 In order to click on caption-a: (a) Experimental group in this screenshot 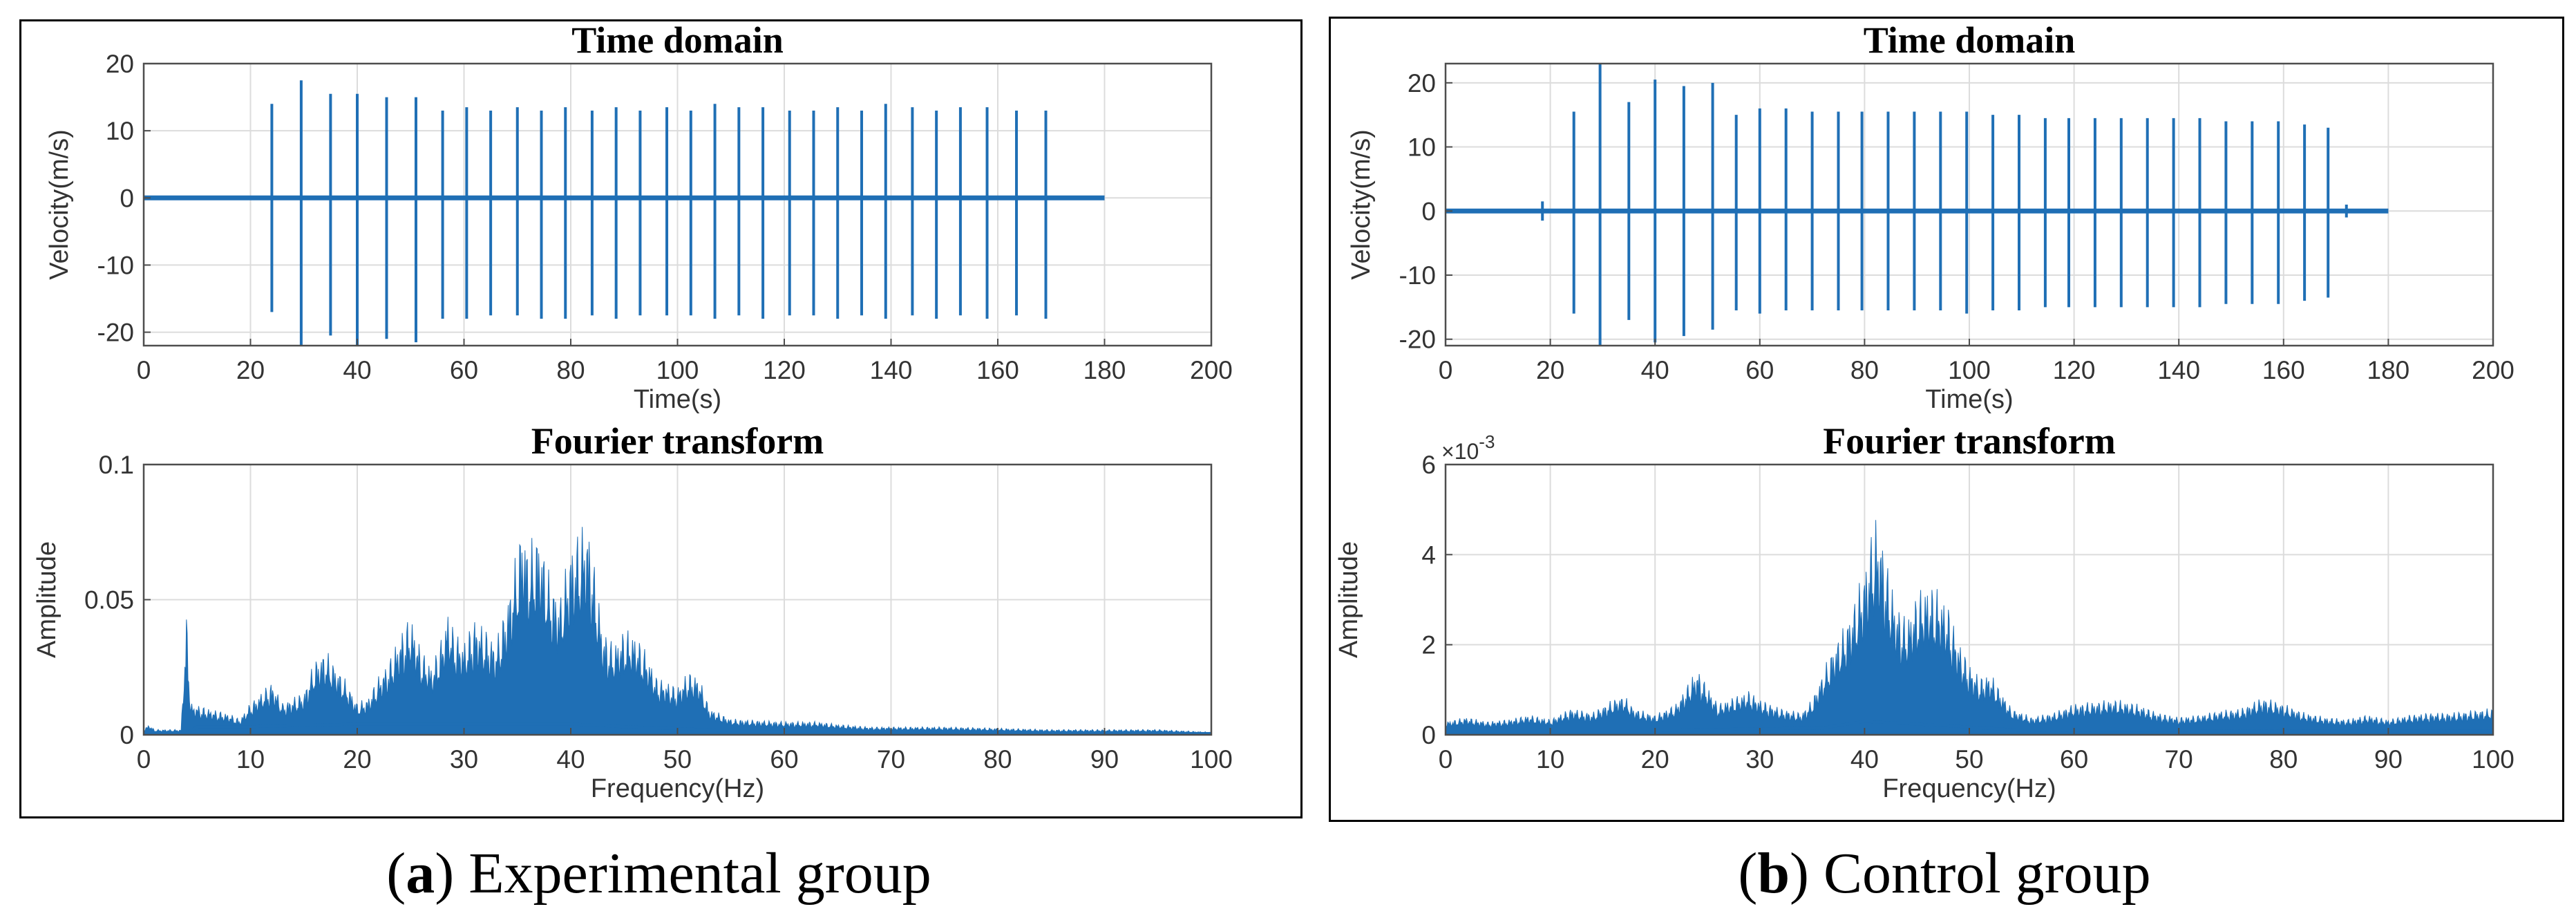, I will do `click(658, 873)`.